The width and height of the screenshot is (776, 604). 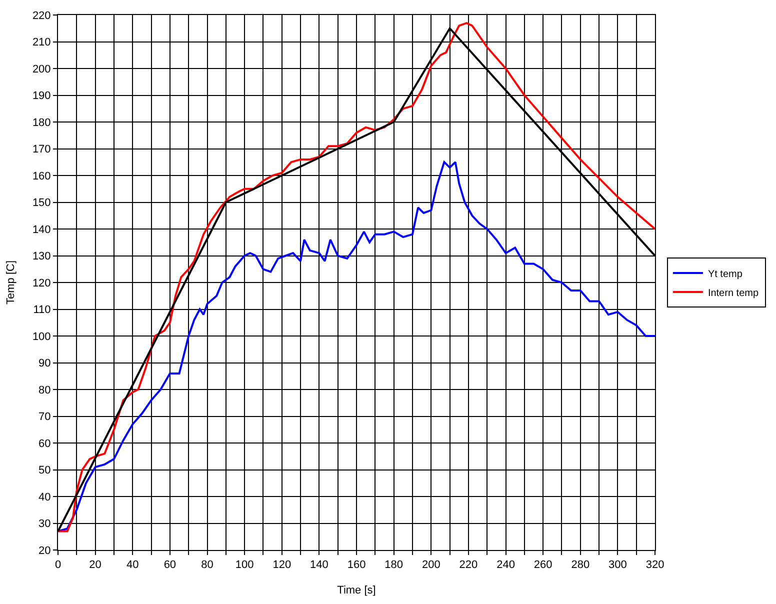 What do you see at coordinates (393, 565) in the screenshot?
I see `x-tick-label: 180` at bounding box center [393, 565].